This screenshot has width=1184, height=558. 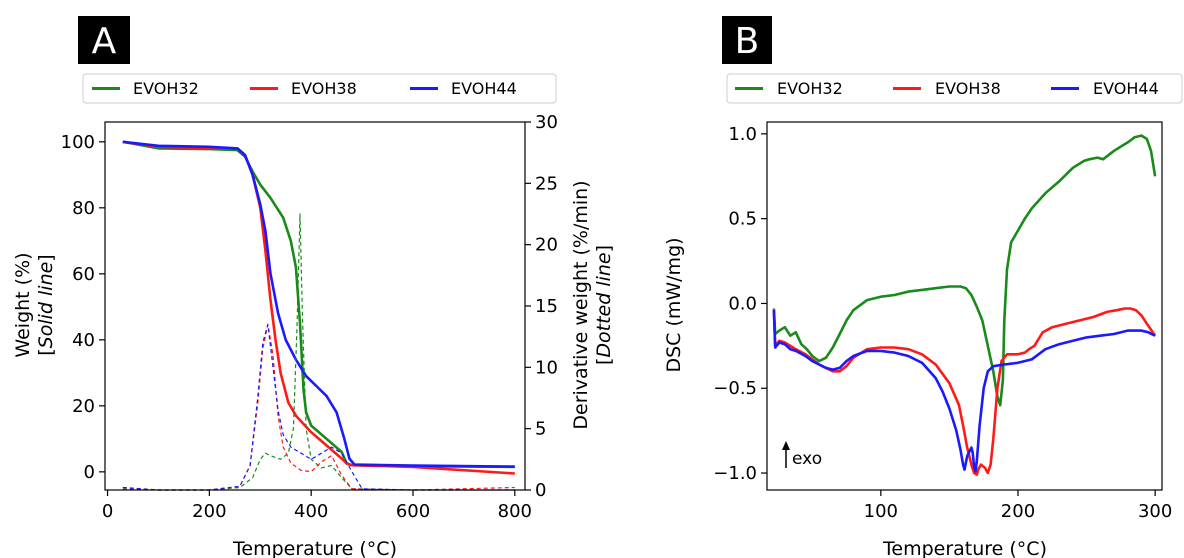 I want to click on y2-tick-label-a: 15, so click(x=546, y=306).